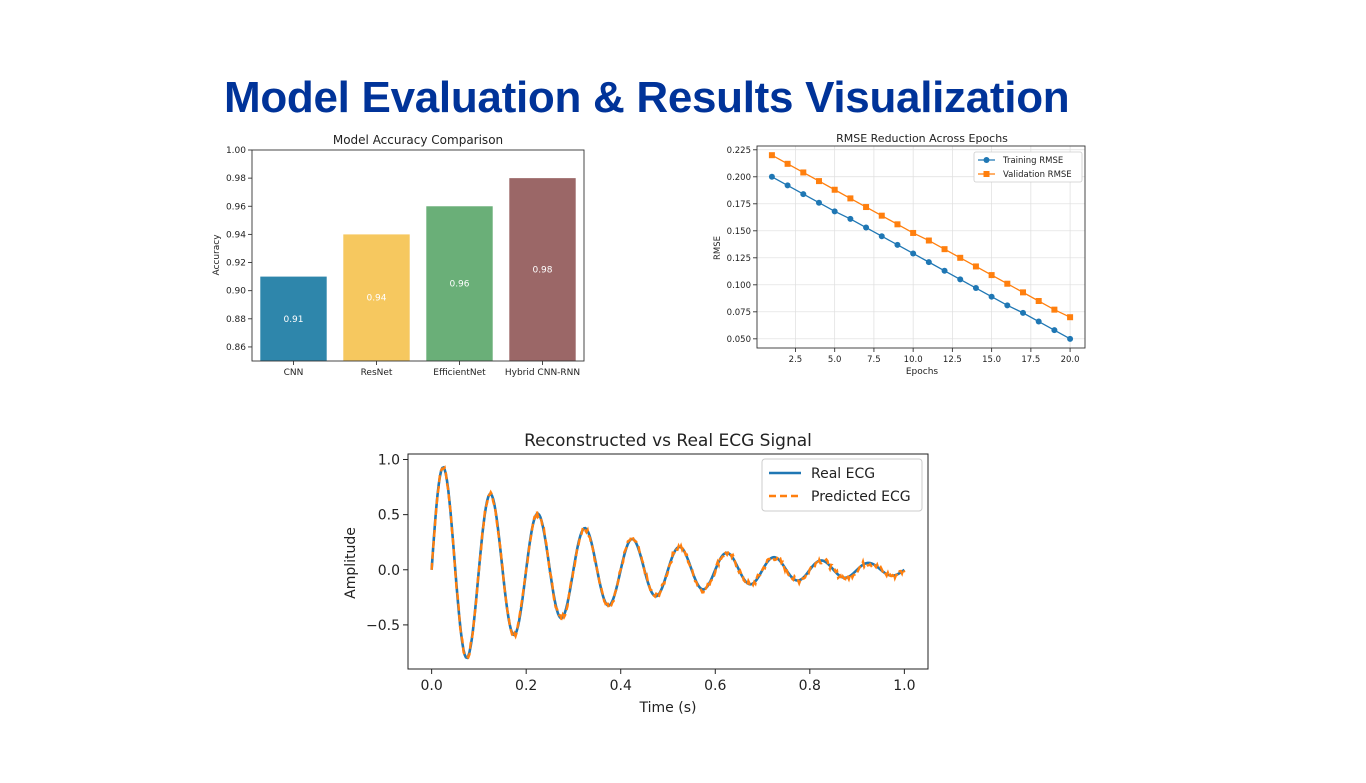  I want to click on y-tick-label: 0.98, so click(236, 179).